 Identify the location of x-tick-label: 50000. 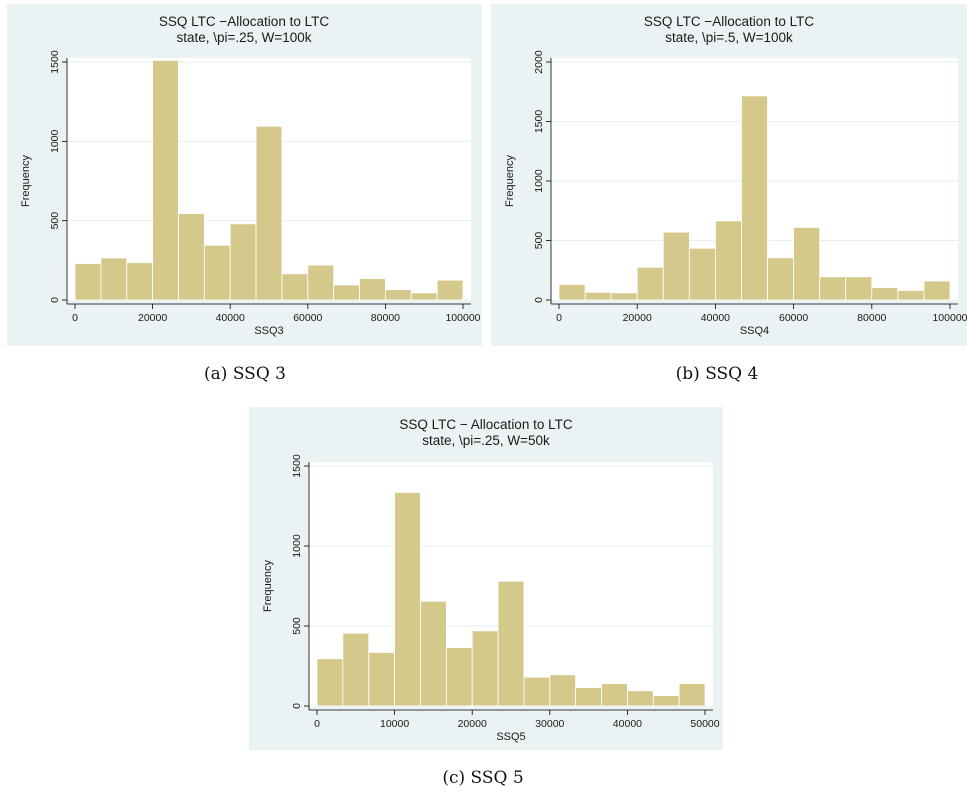
(704, 724).